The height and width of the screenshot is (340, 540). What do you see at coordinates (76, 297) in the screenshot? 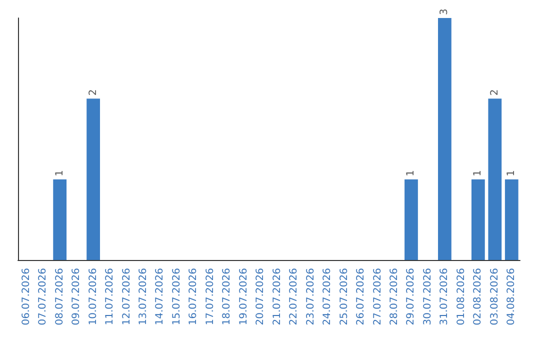
I see `x-tick-label: 09.07.2026` at bounding box center [76, 297].